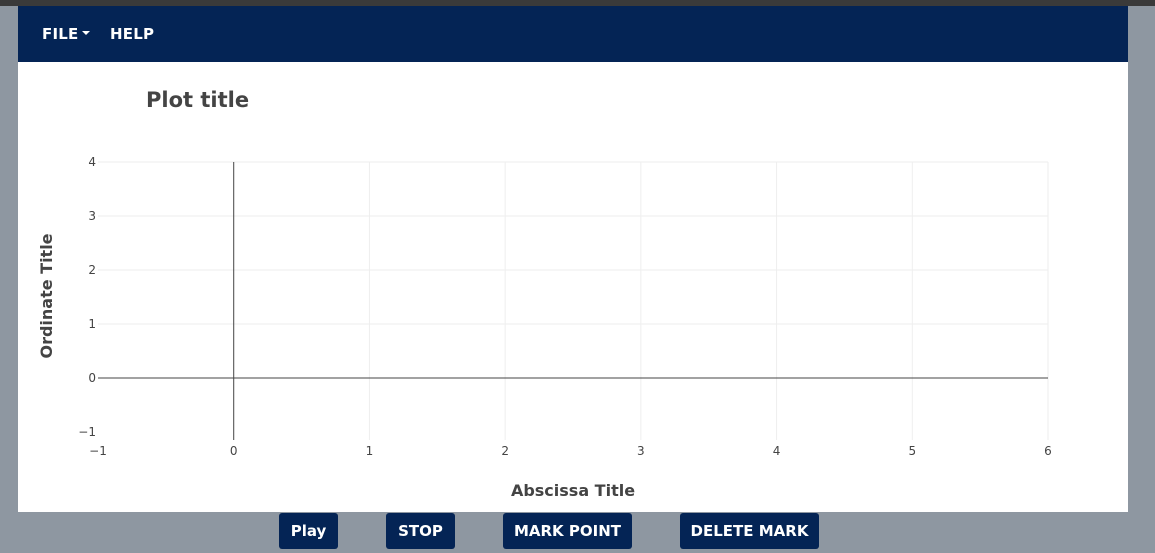  I want to click on x-tick-label: 5, so click(912, 451).